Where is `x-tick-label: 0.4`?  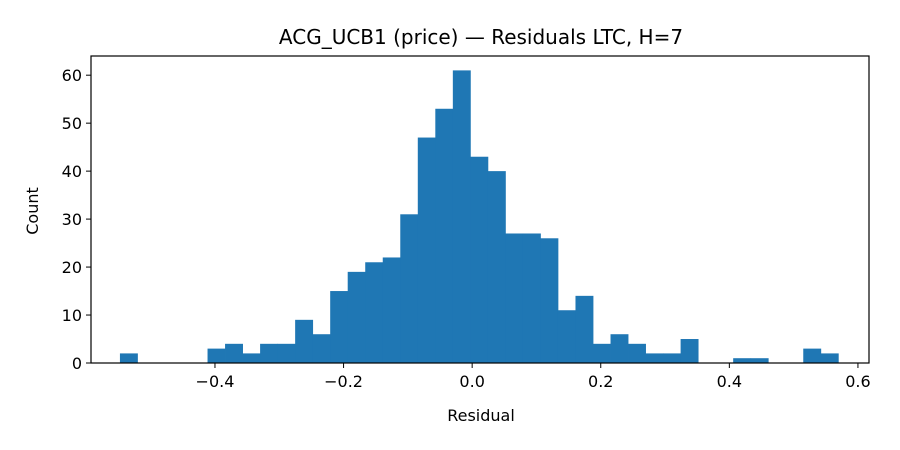 x-tick-label: 0.4 is located at coordinates (729, 381).